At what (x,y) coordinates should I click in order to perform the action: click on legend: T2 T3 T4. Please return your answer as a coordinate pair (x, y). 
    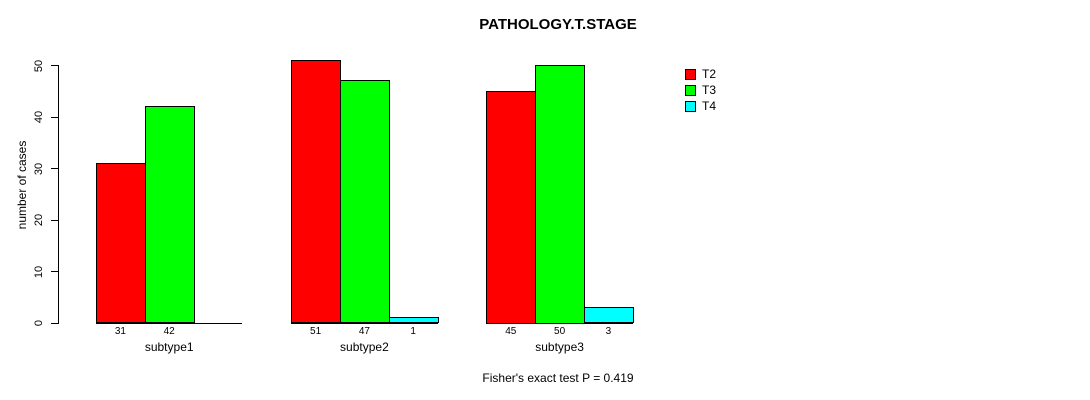
    Looking at the image, I should click on (700, 90).